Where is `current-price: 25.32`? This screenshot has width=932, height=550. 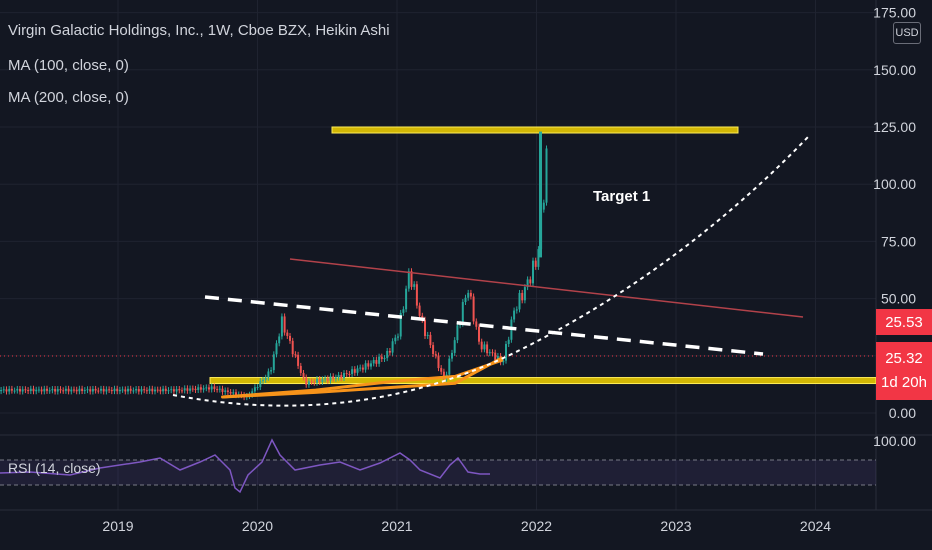
current-price: 25.32 is located at coordinates (904, 358).